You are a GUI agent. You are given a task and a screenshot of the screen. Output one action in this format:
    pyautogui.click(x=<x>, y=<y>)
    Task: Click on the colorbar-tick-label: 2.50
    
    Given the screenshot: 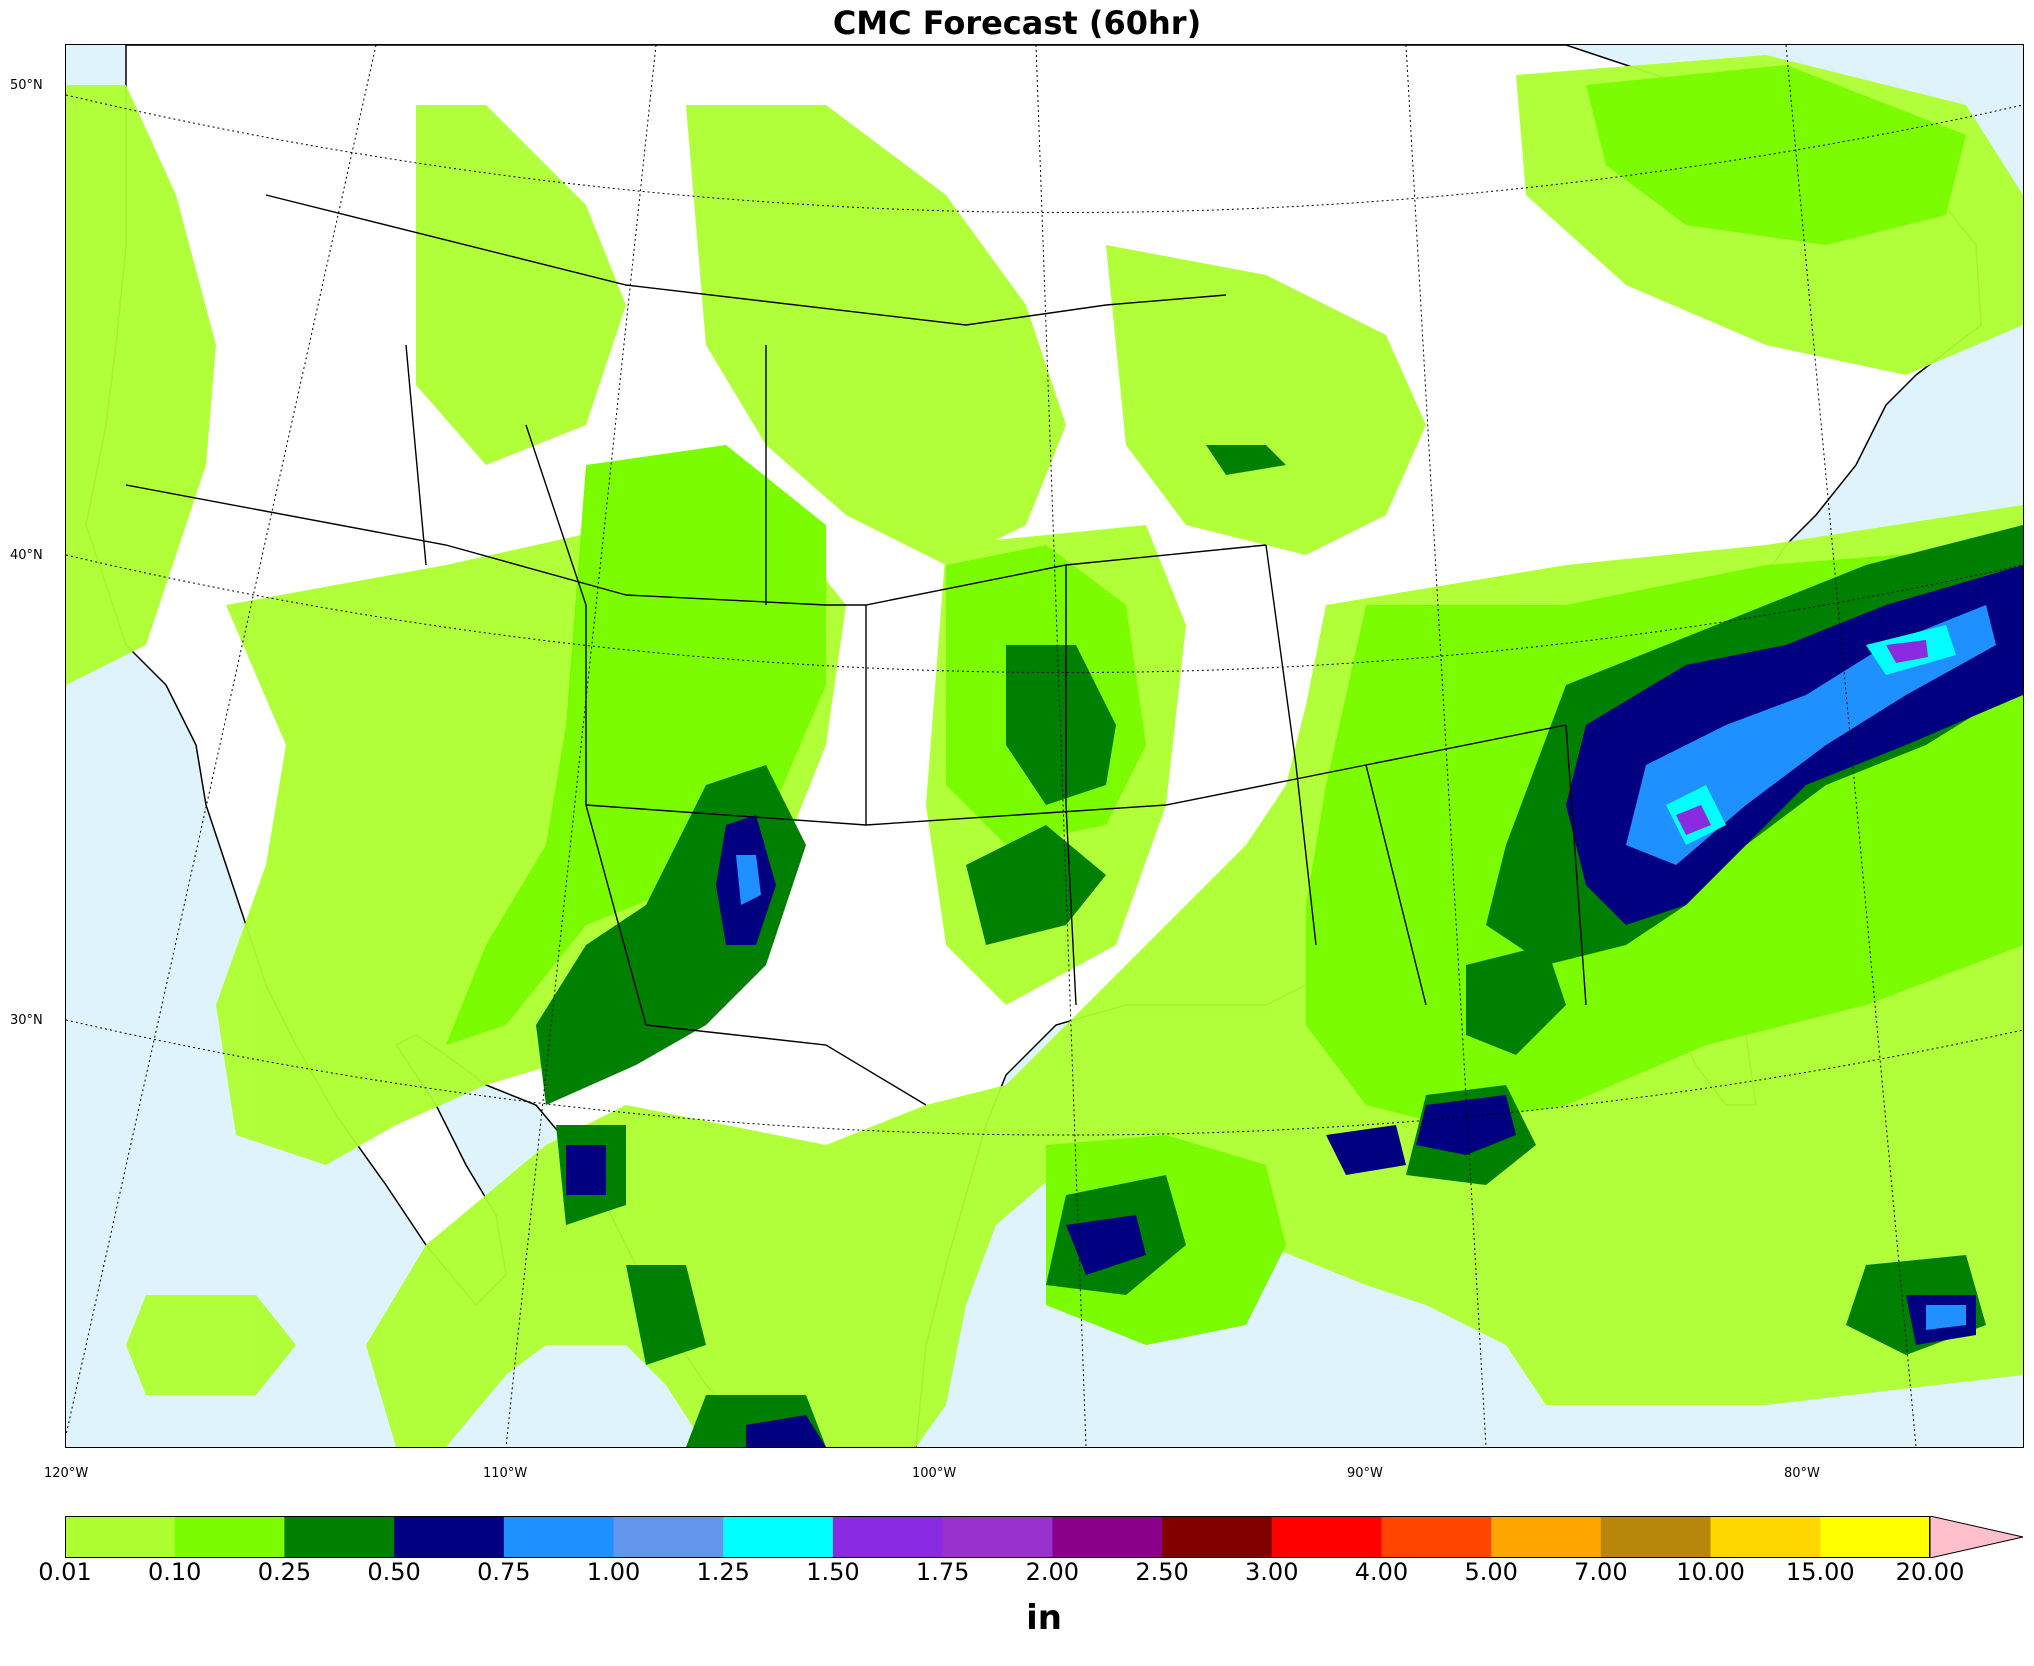 What is the action you would take?
    pyautogui.click(x=1162, y=1572)
    